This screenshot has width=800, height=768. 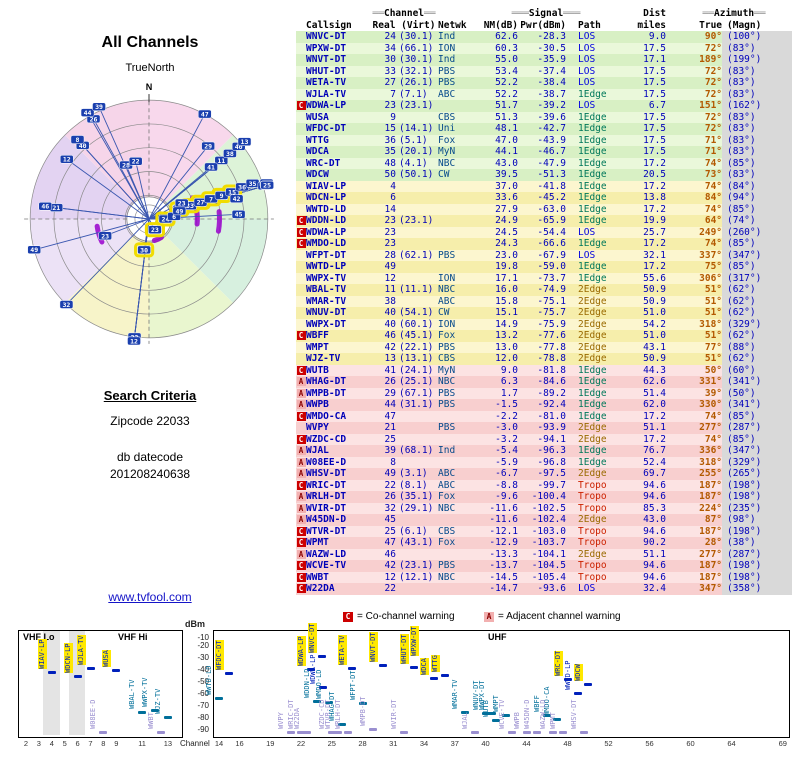 I want to click on table-row: WTTG 36 (5.1) Fox 47.0 -43.9 1Edge 17.5 71° (83°), so click(x=544, y=140).